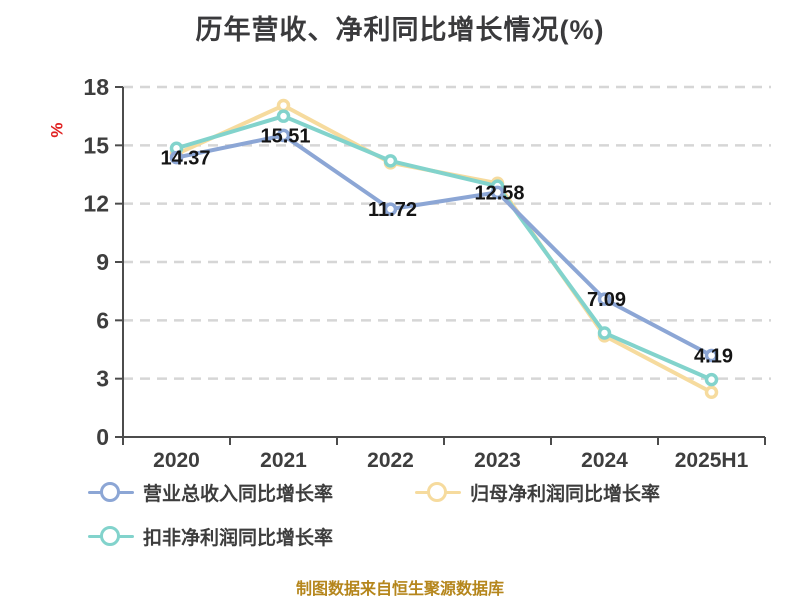  Describe the element at coordinates (238, 538) in the screenshot. I see `legend-label: 扣非净利润同比增长率` at that location.